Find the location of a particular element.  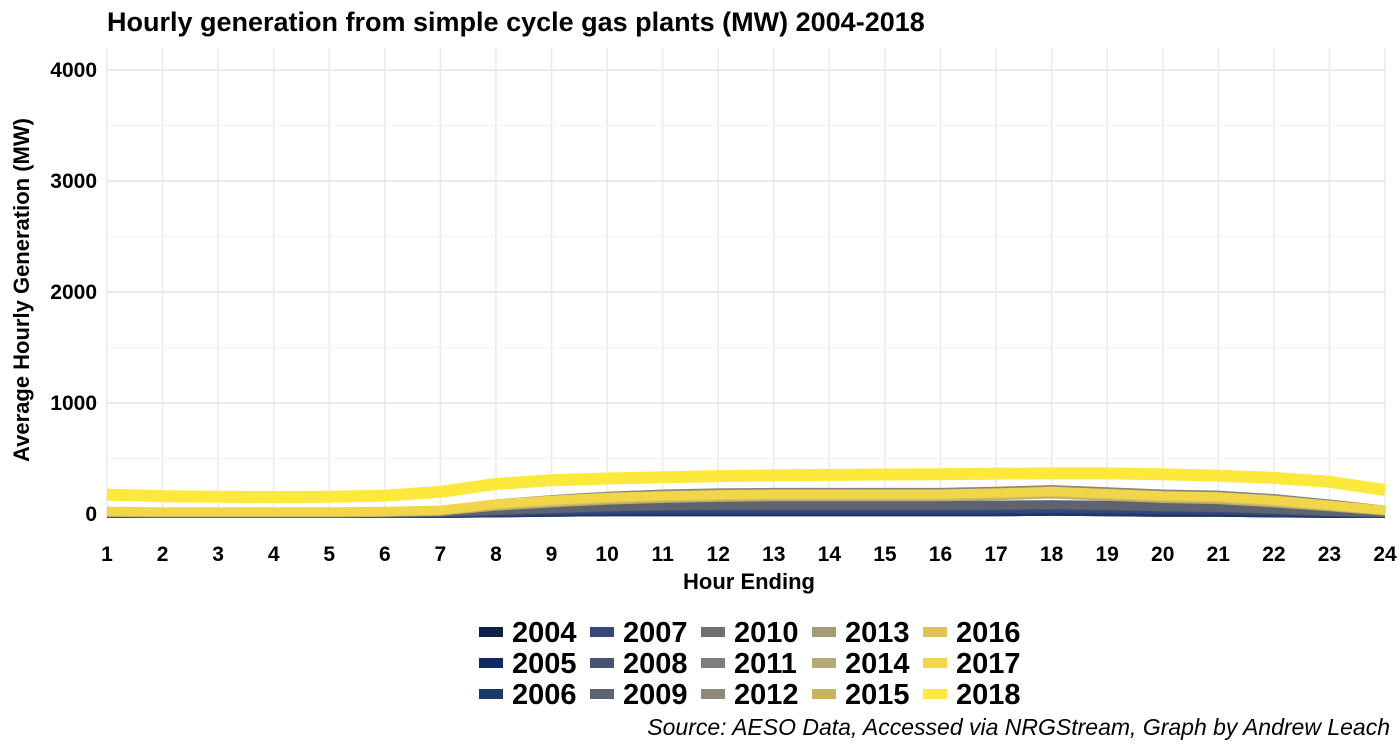

series-line-2018 is located at coordinates (746, 485).